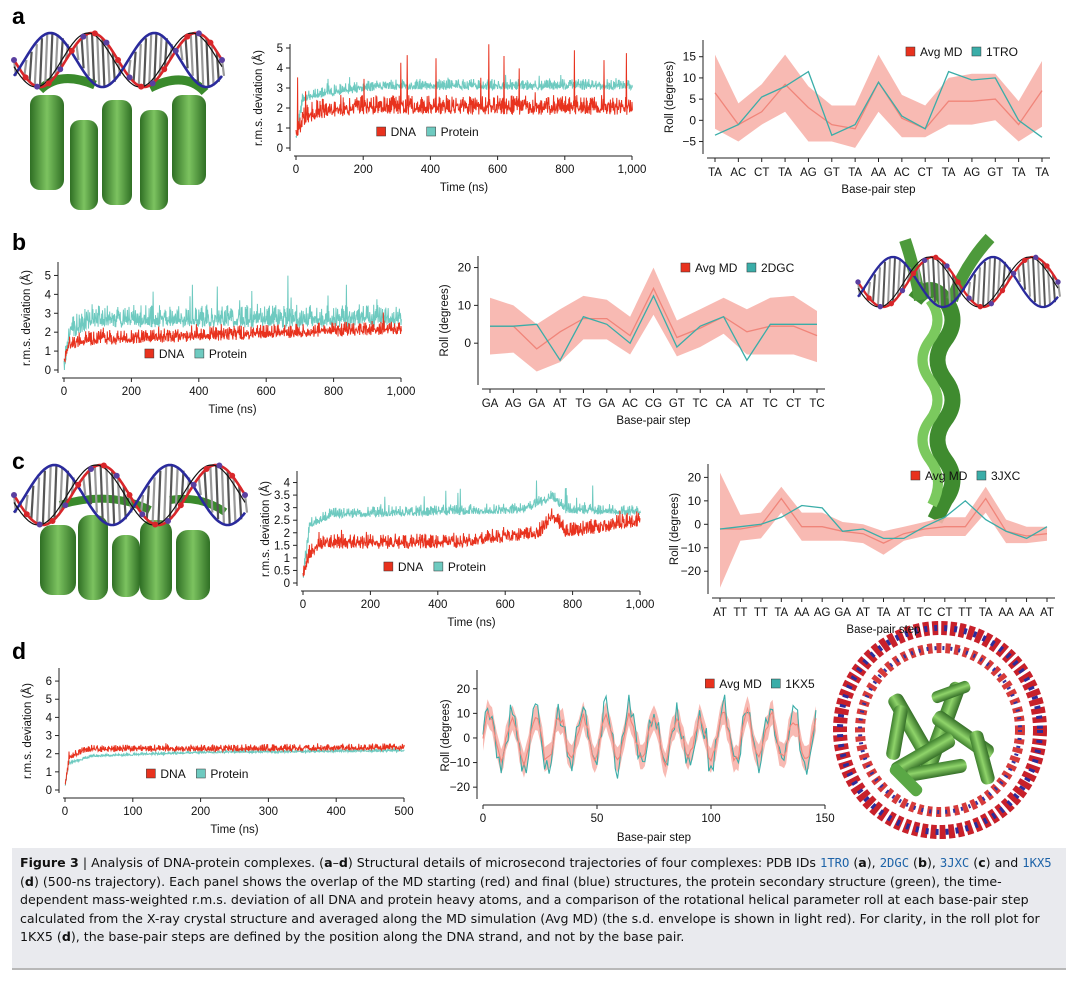 This screenshot has width=1078, height=981. Describe the element at coordinates (282, 521) in the screenshot. I see `y-tick-label: 2.5` at that location.